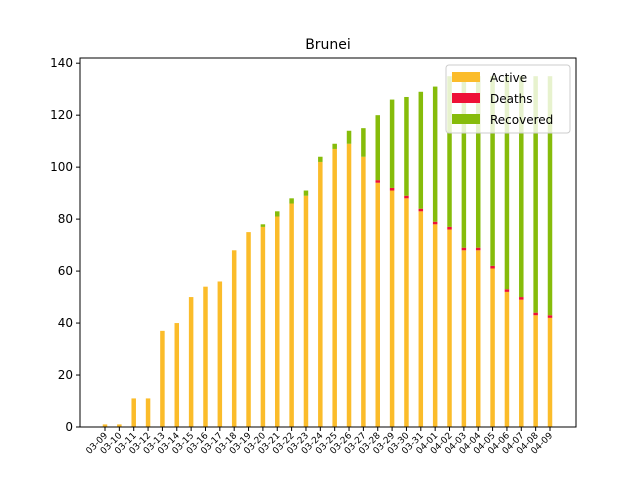 This screenshot has height=480, width=640. I want to click on legend-swatch-active, so click(466, 77).